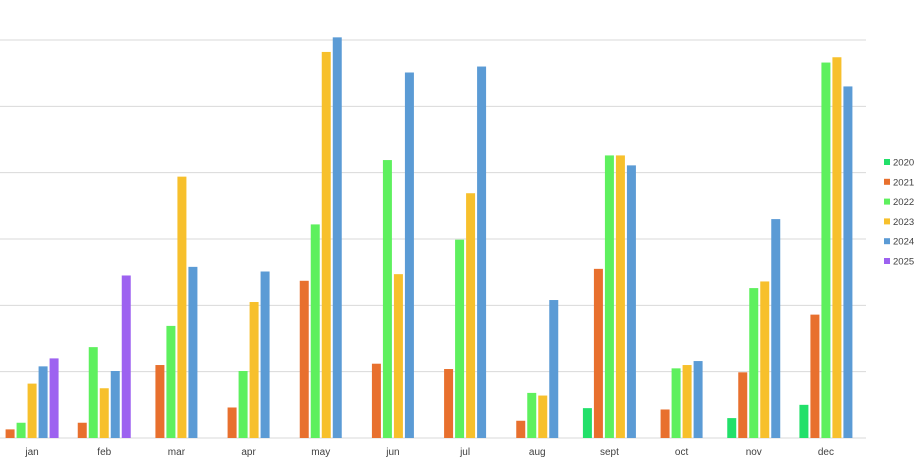 This screenshot has width=924, height=461. I want to click on bar-mar-2024, so click(193, 352).